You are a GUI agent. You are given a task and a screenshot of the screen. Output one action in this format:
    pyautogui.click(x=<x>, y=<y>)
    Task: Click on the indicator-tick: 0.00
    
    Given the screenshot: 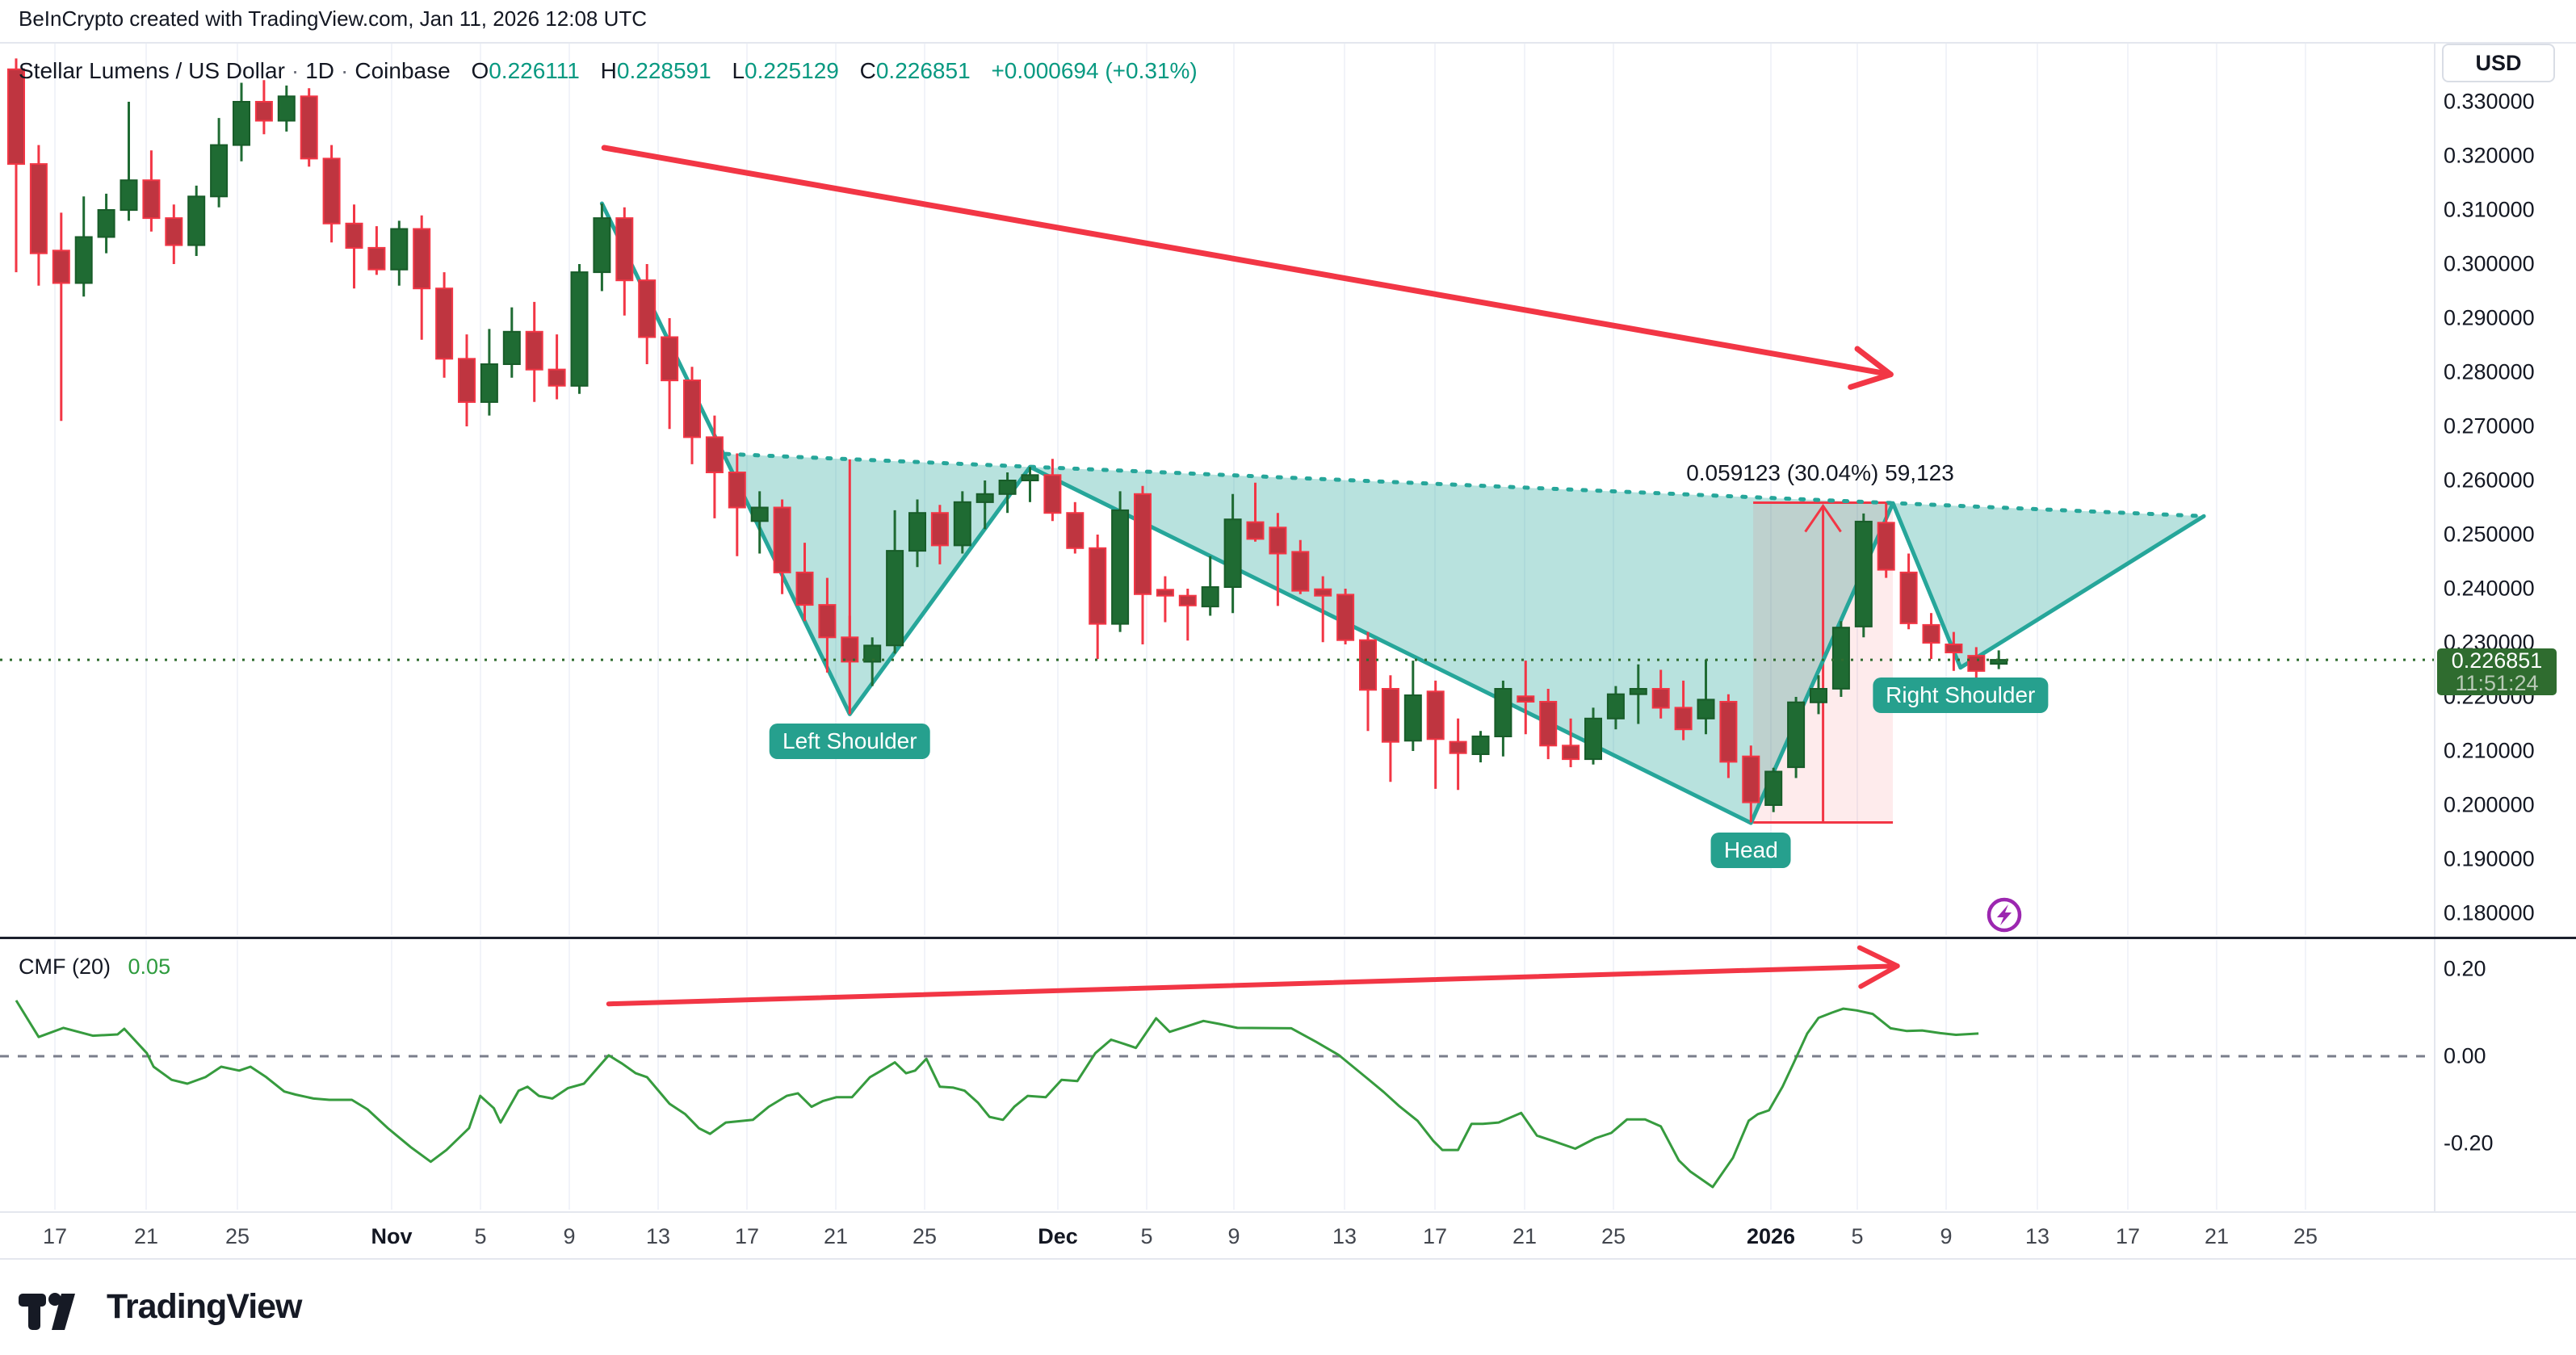 What is the action you would take?
    pyautogui.click(x=2465, y=1055)
    